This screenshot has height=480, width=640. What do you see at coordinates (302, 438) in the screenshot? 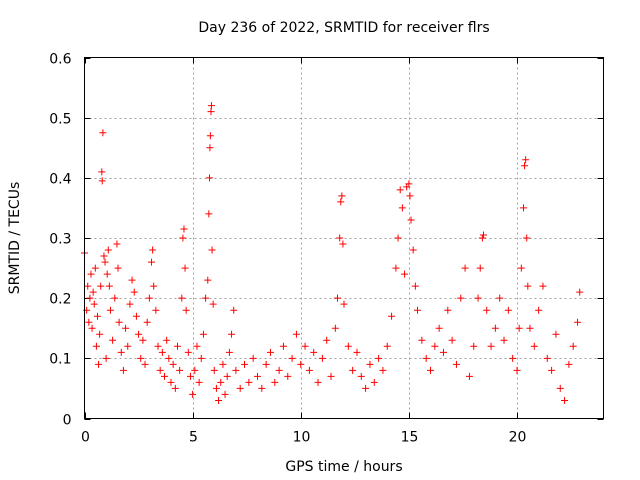
I see `x-tick-label: 10` at bounding box center [302, 438].